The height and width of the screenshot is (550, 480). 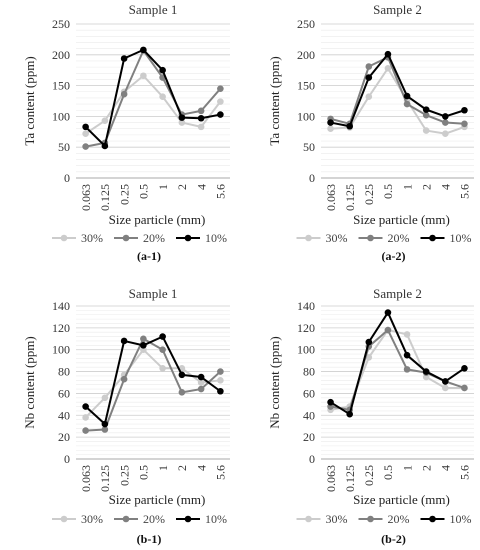 What do you see at coordinates (149, 256) in the screenshot?
I see `panel-label: (a-1)` at bounding box center [149, 256].